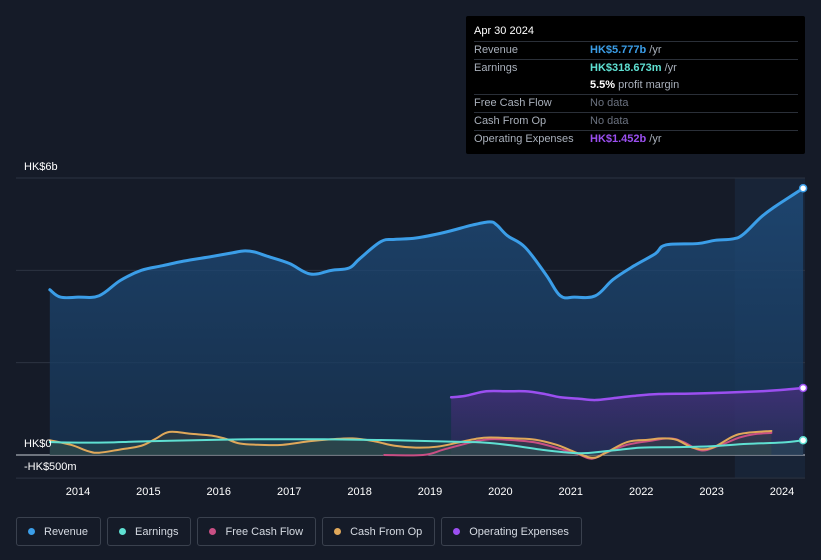 This screenshot has height=560, width=821. What do you see at coordinates (711, 492) in the screenshot?
I see `x-tick-label: 2023` at bounding box center [711, 492].